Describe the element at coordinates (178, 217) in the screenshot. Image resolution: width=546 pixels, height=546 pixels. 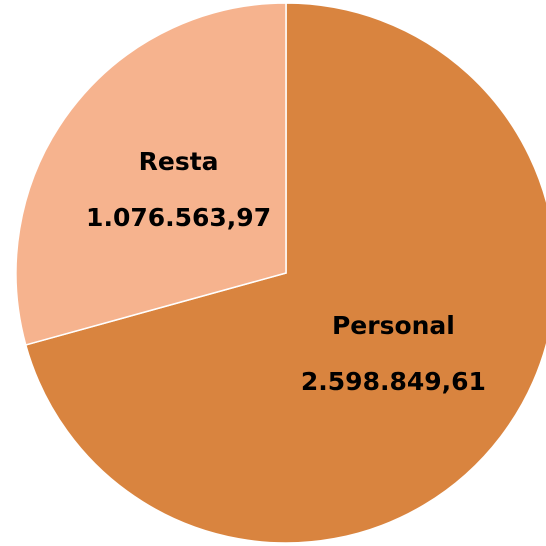
I see `slice-value: 1.076.563,97` at that location.